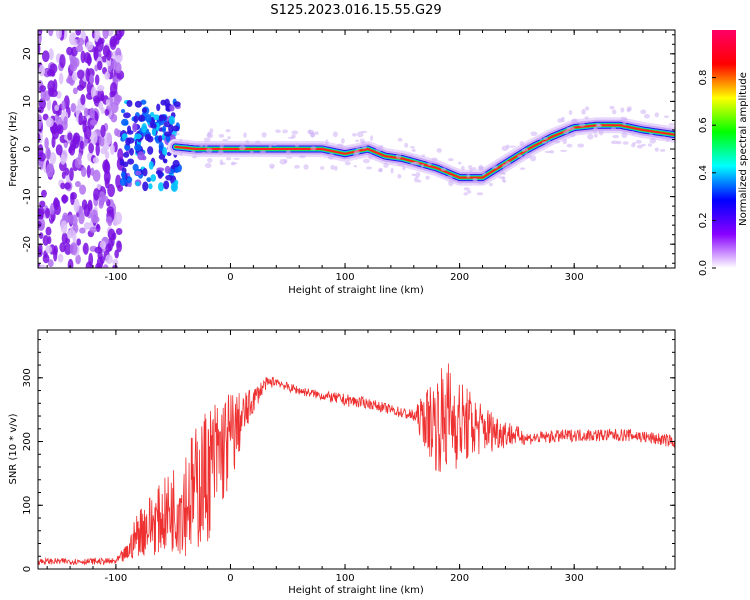 The image size is (750, 600). I want to click on spectrogram-y-tick-label: 10, so click(27, 101).